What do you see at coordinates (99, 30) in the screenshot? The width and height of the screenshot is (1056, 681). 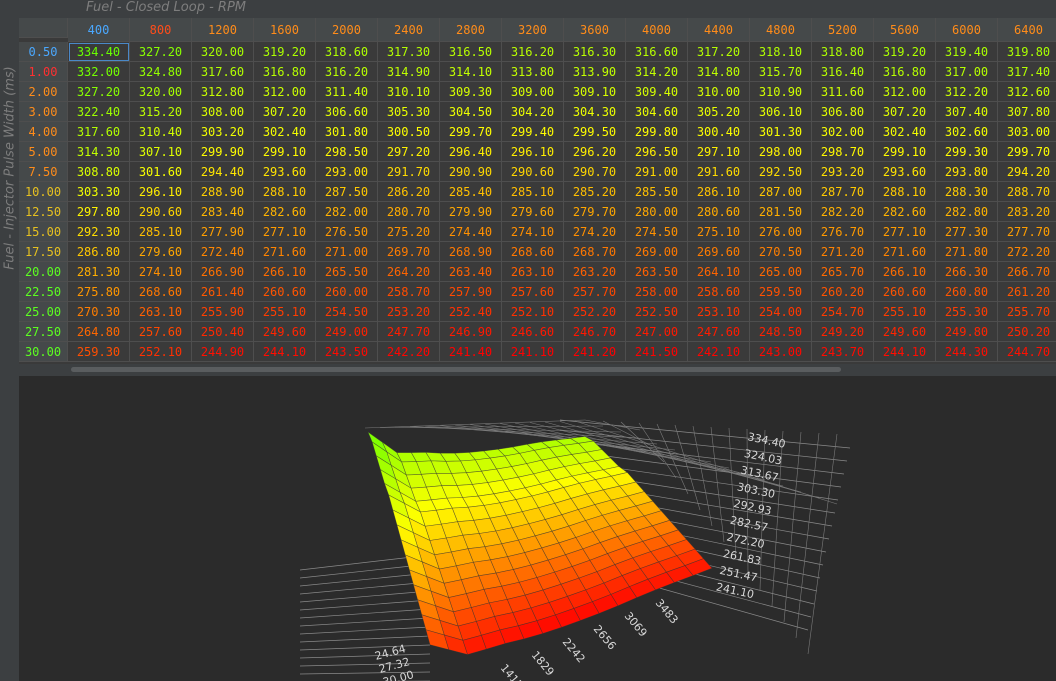 I see `column-header: 400` at bounding box center [99, 30].